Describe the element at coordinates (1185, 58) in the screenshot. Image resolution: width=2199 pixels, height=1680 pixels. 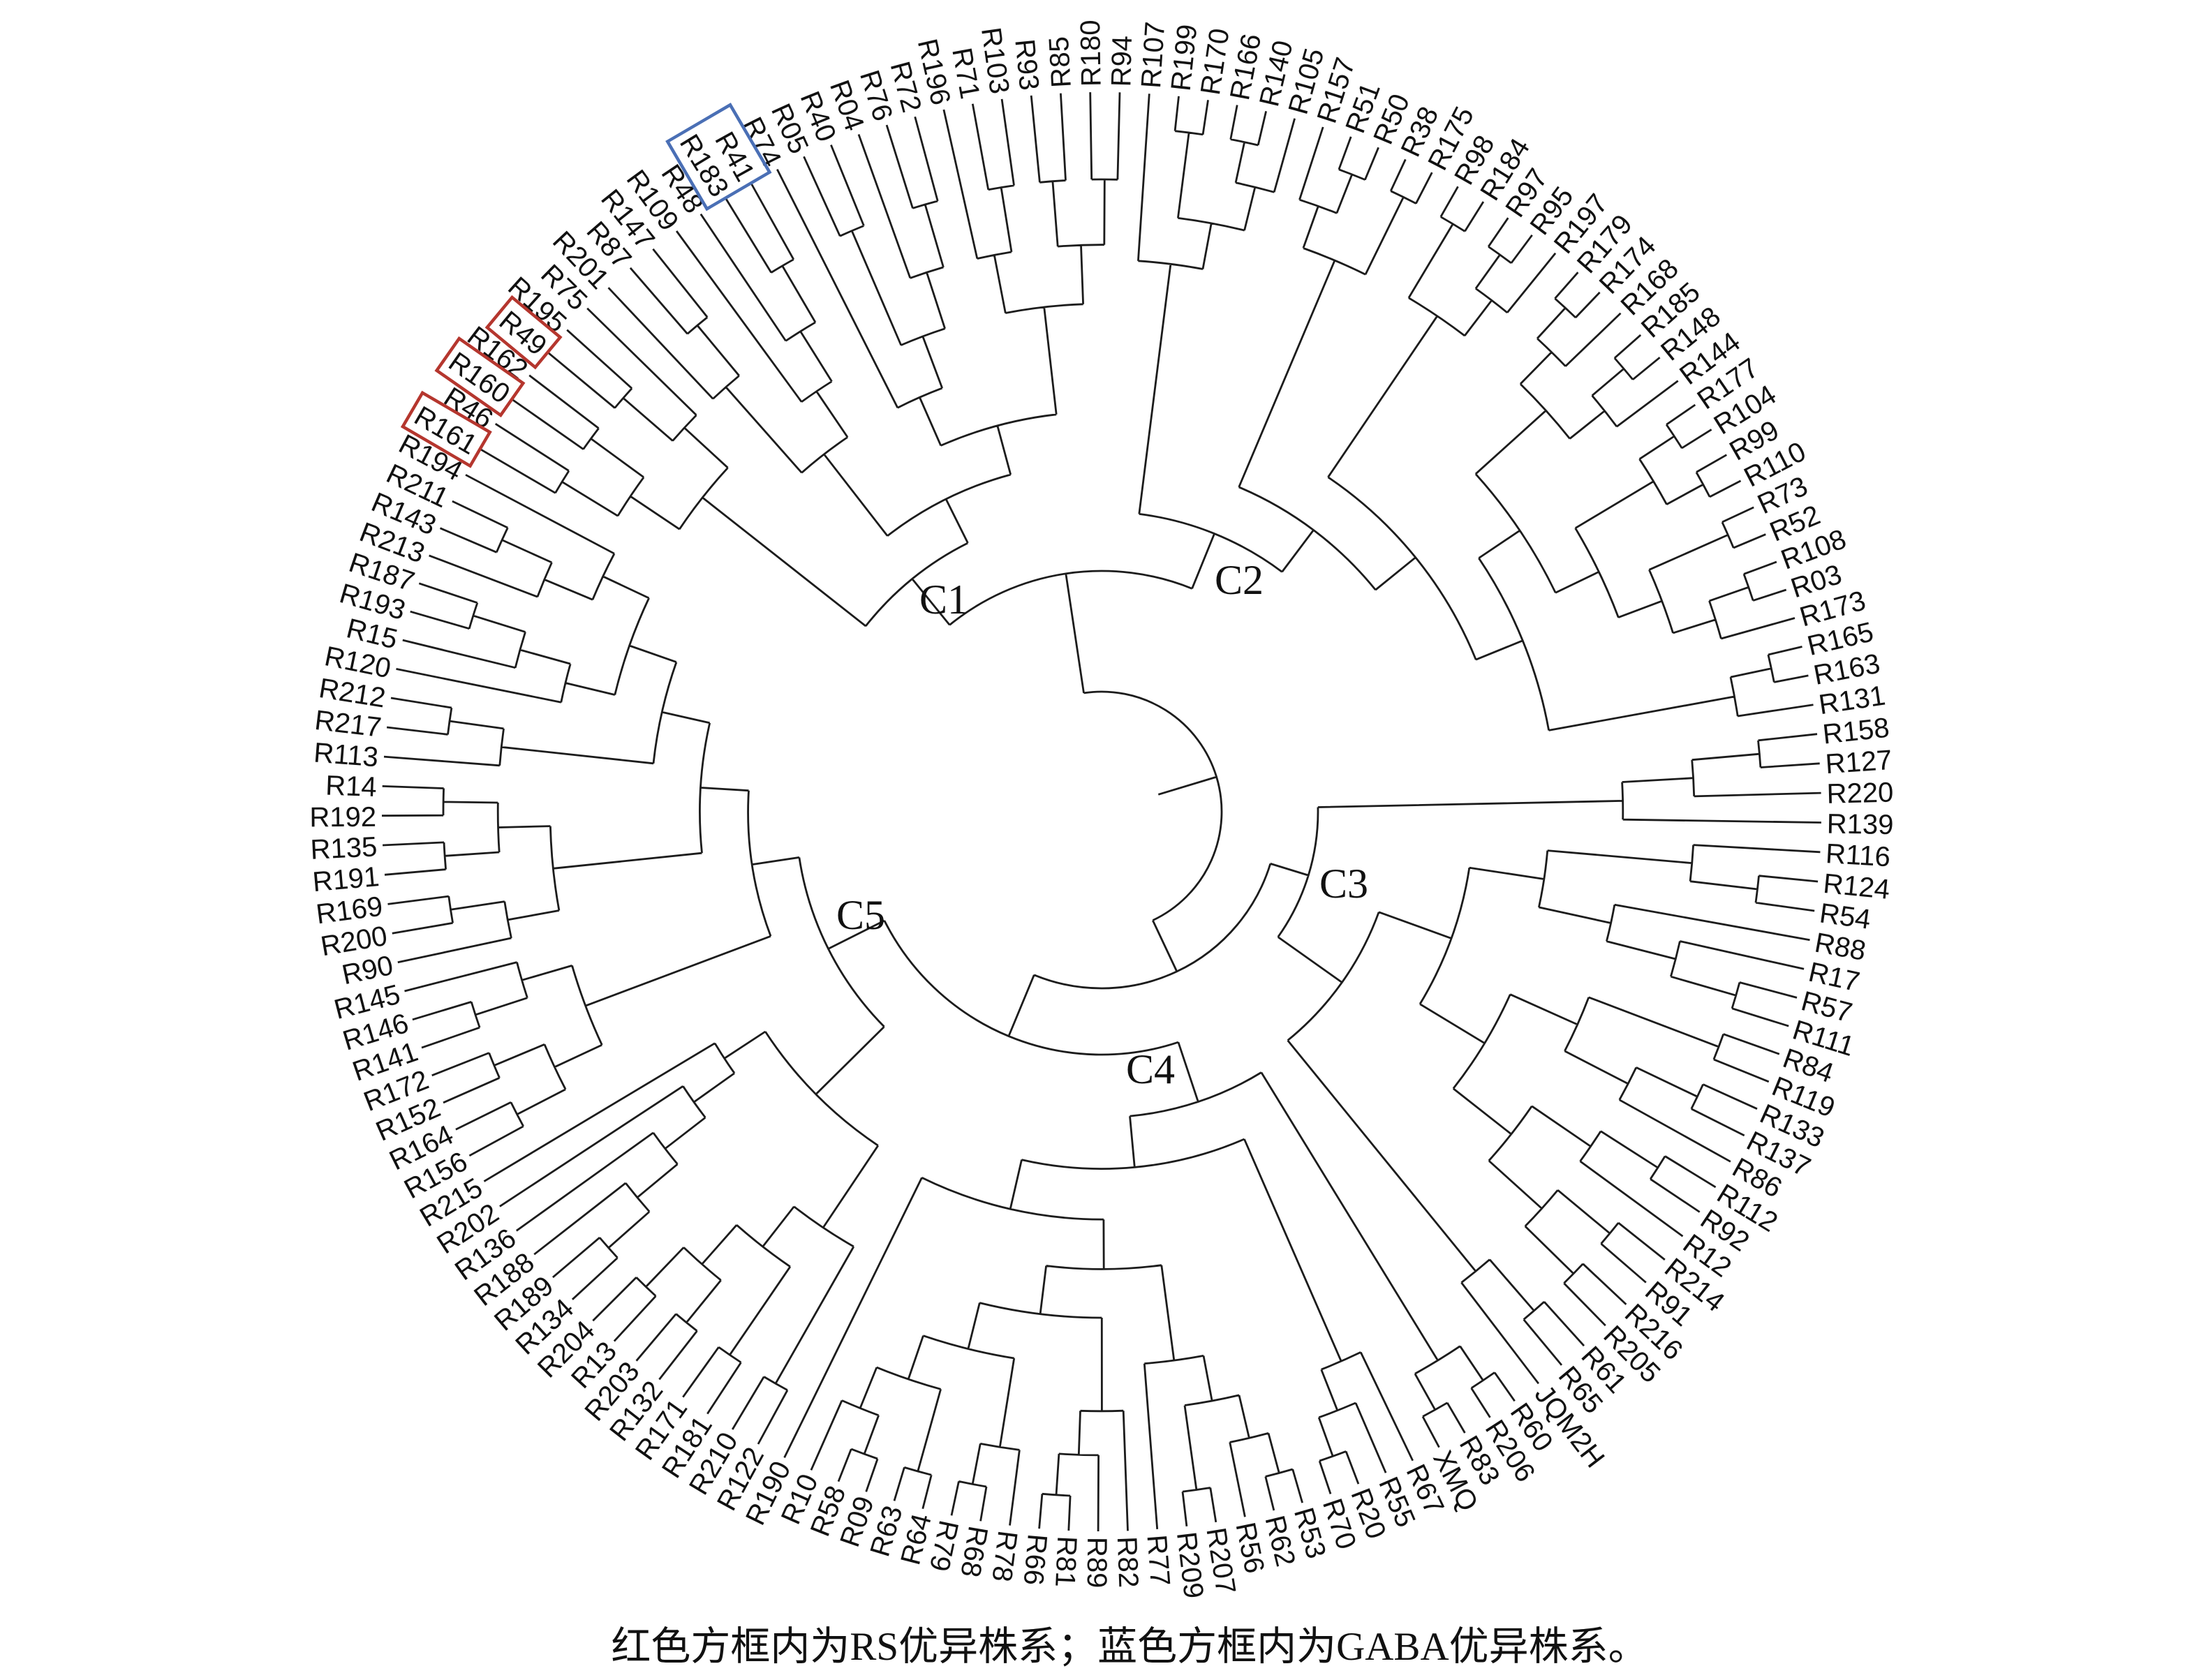
I see `svg-text: R199` at that location.